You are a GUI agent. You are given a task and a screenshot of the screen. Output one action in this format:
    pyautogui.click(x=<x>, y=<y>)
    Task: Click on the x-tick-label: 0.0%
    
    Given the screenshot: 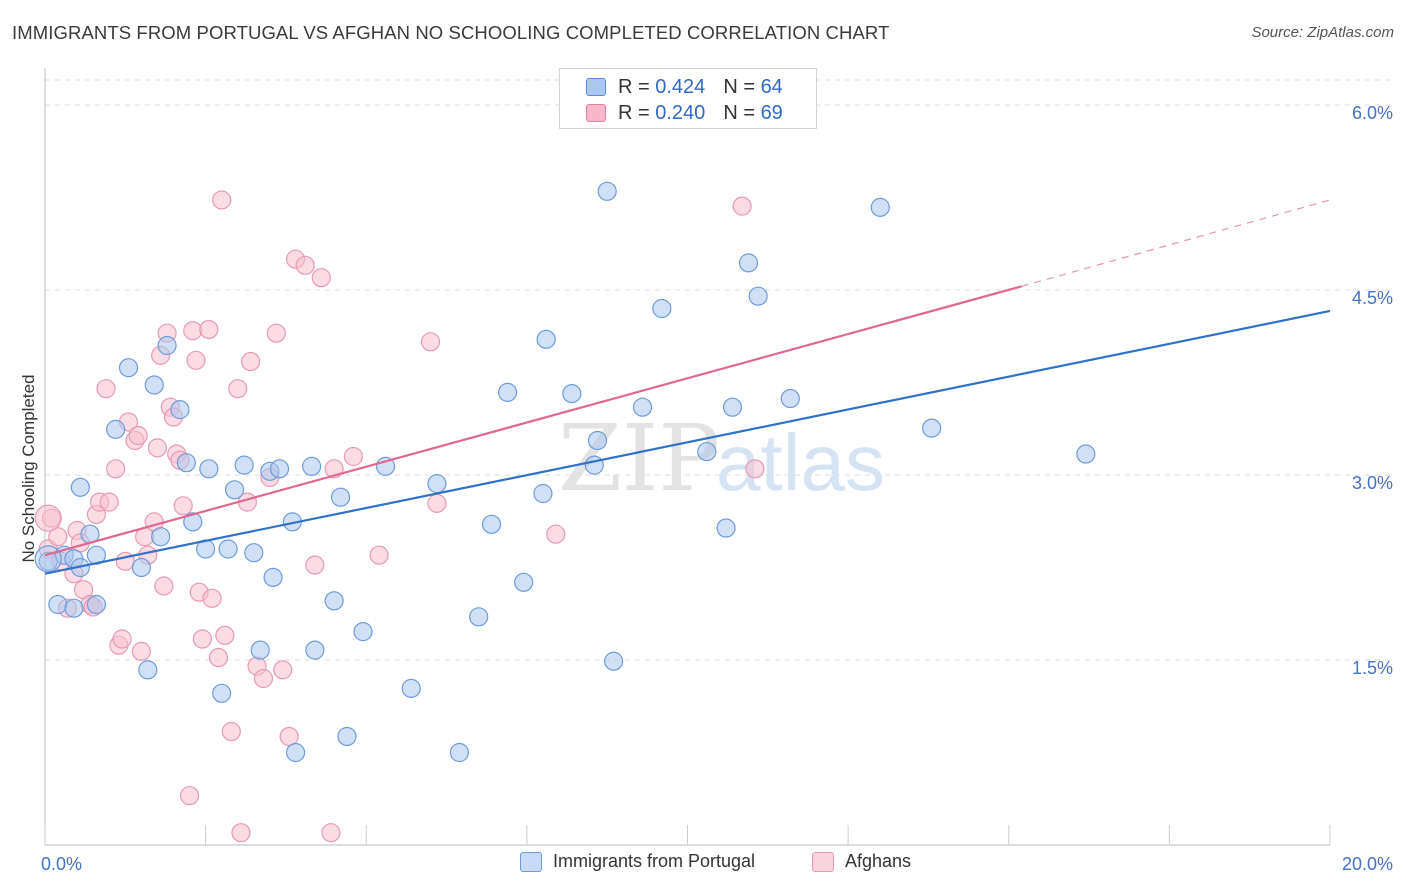 What is the action you would take?
    pyautogui.click(x=61, y=864)
    